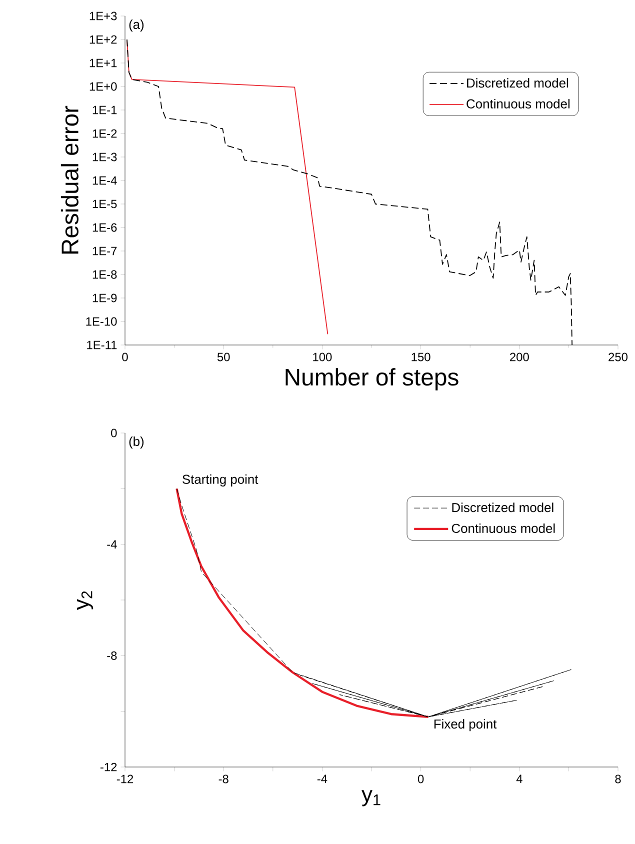 The width and height of the screenshot is (635, 844). I want to click on annotation: Starting point, so click(220, 480).